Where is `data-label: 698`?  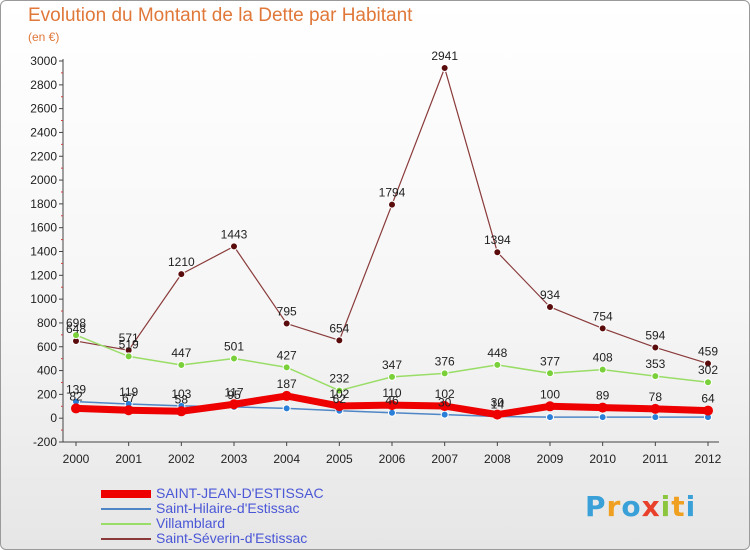 data-label: 698 is located at coordinates (76, 323).